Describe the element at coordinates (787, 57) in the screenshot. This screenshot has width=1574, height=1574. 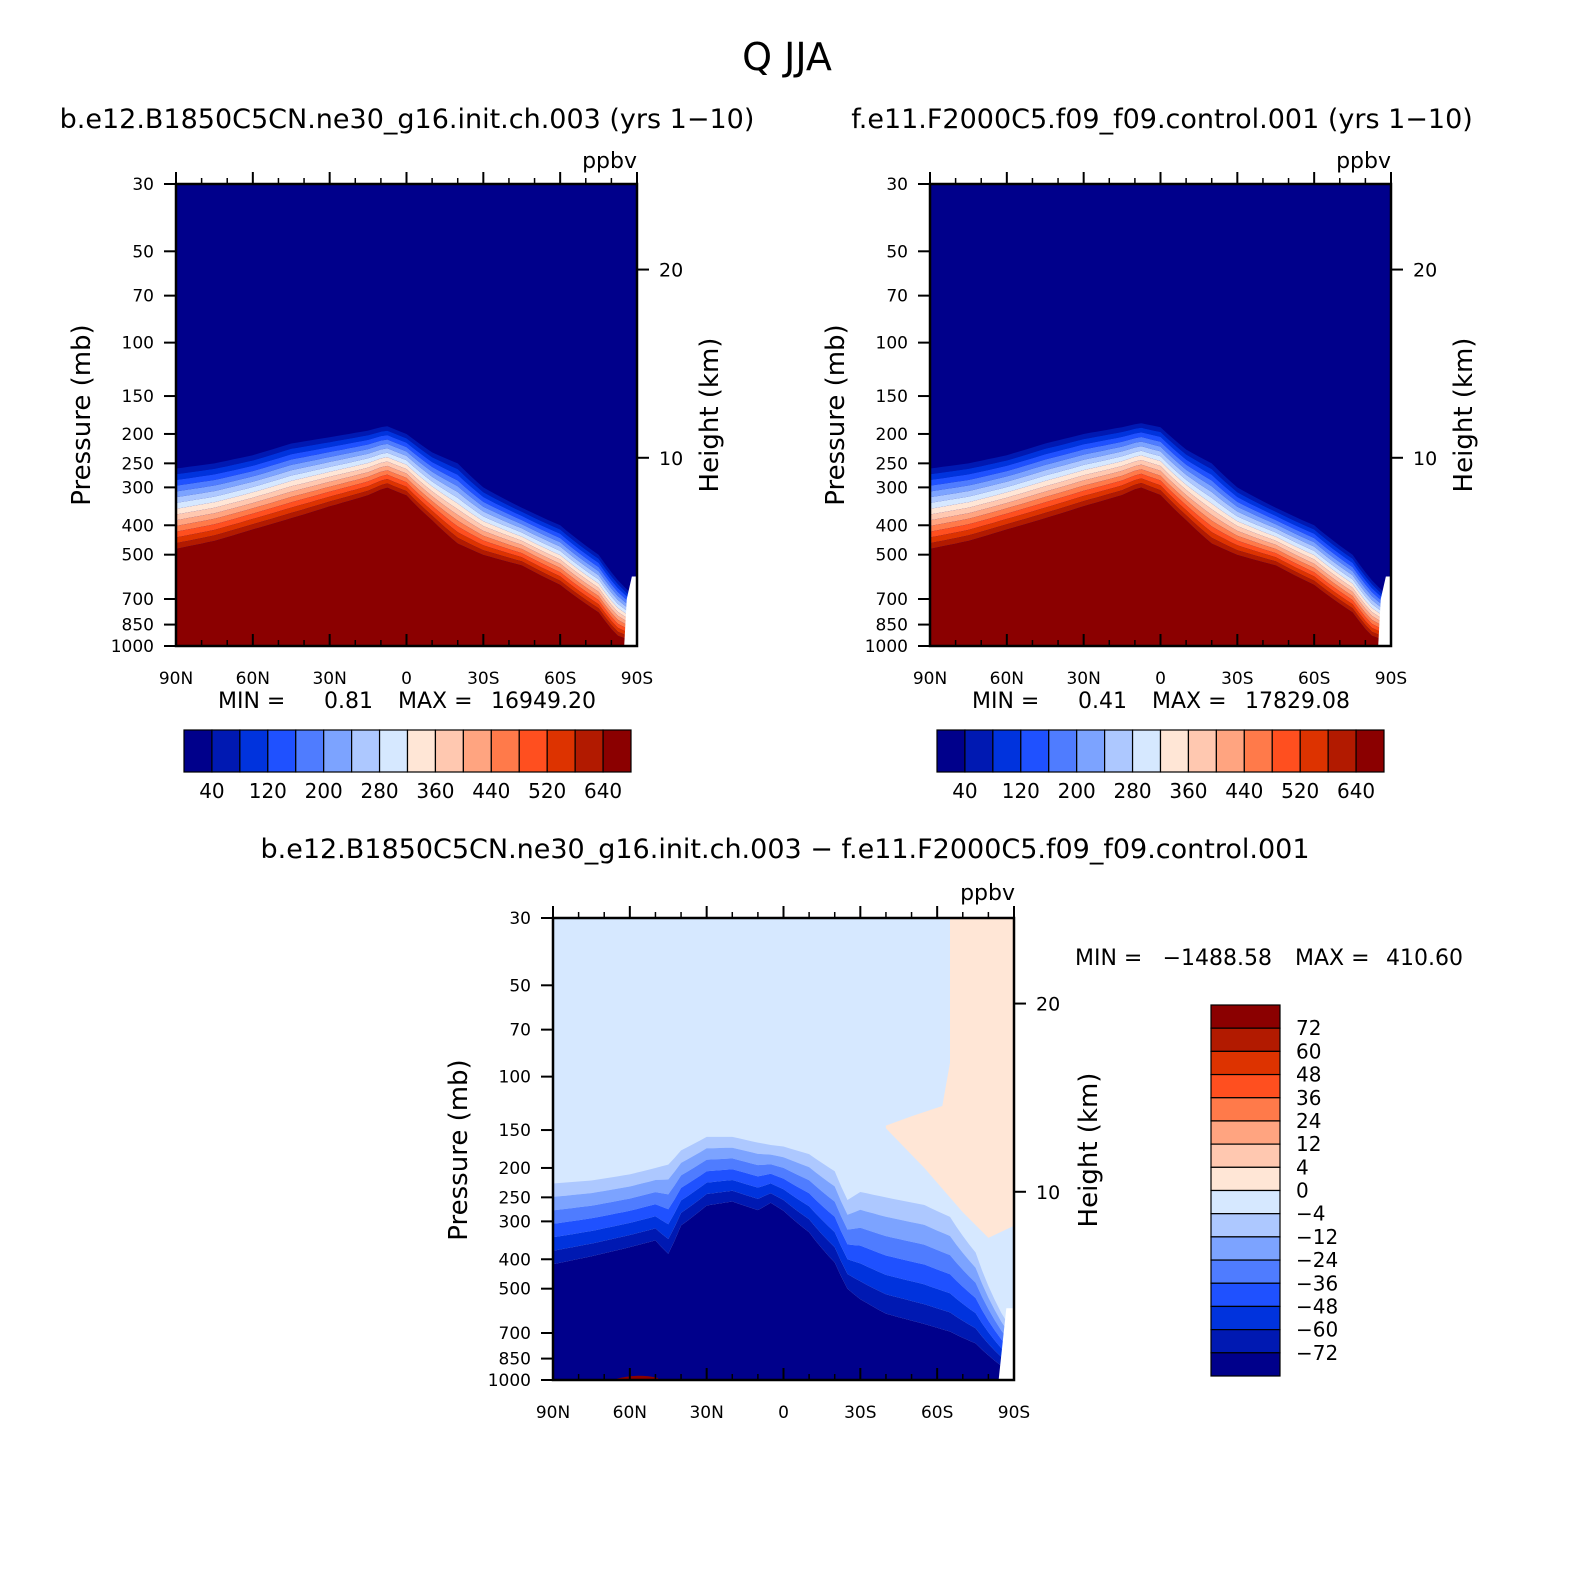
I see `page-title: Q JJA` at that location.